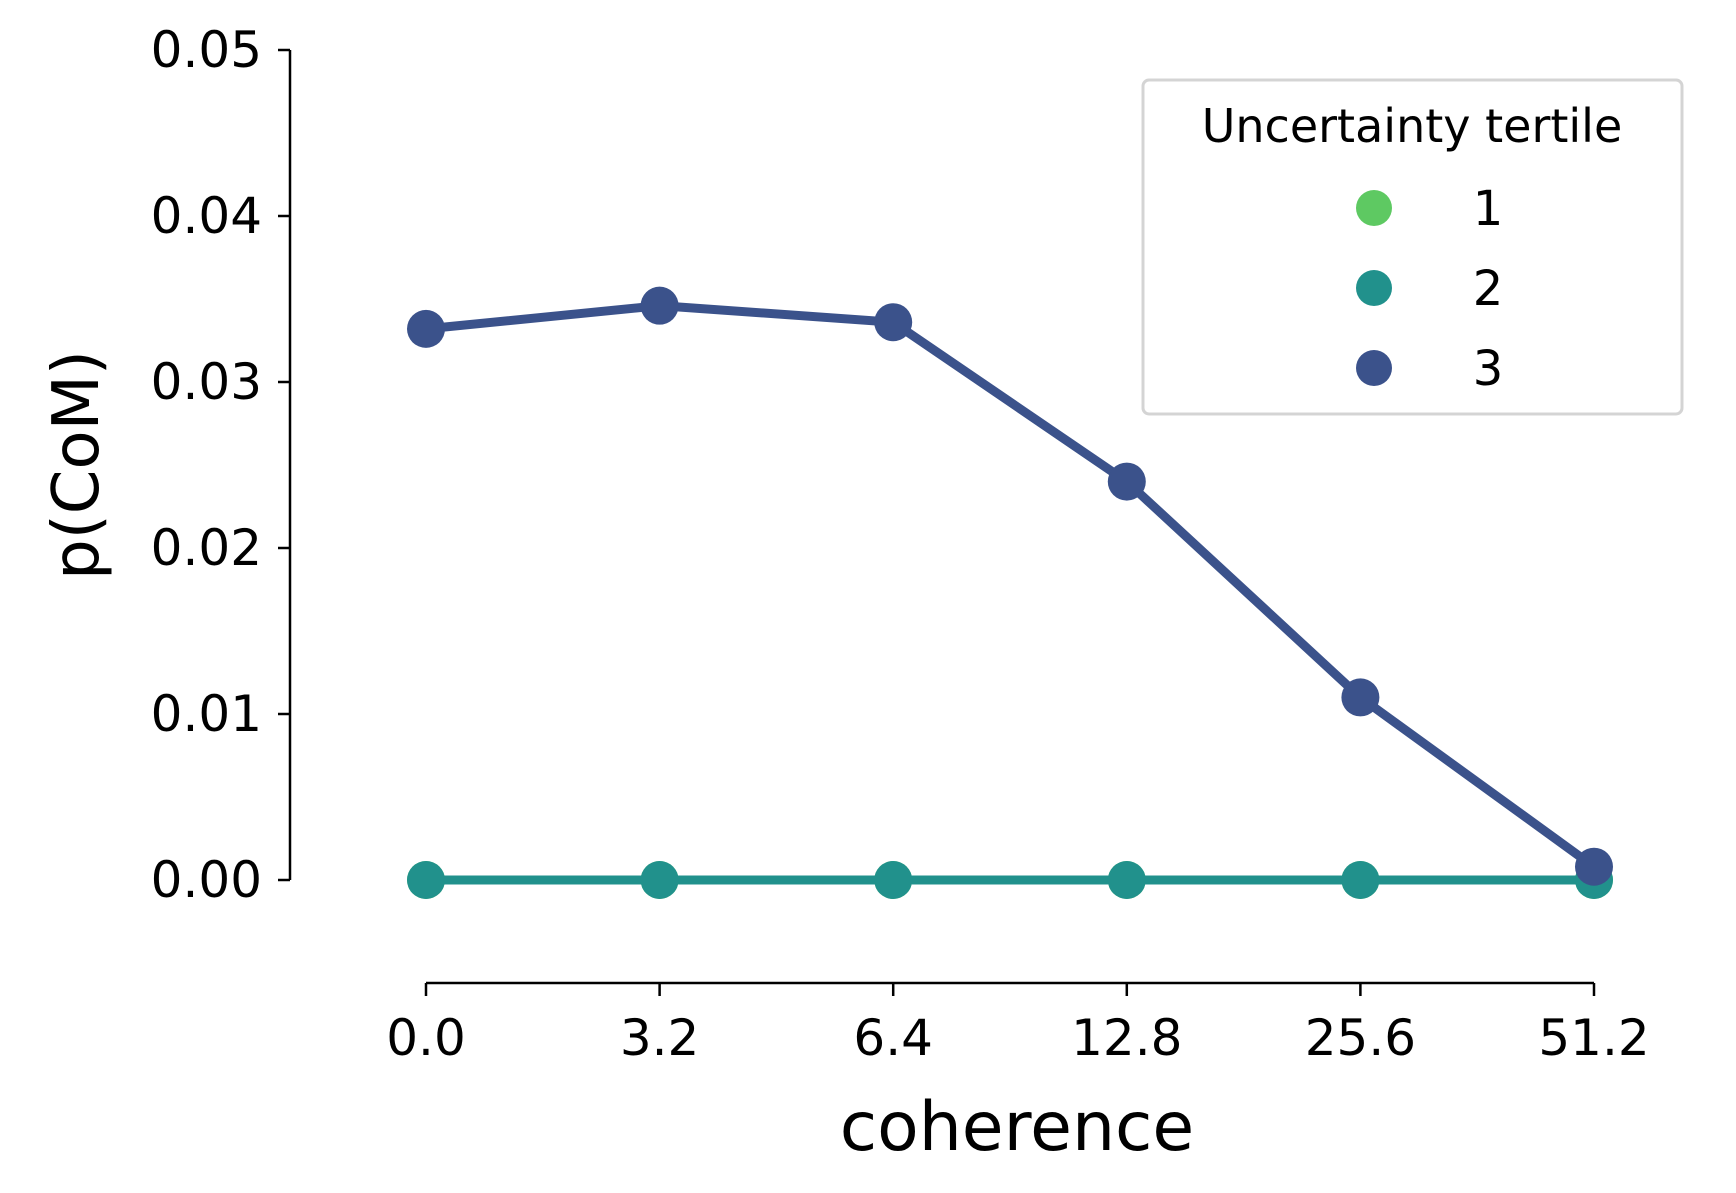  Describe the element at coordinates (1593, 1038) in the screenshot. I see `x-tick-label: 51.2` at that location.